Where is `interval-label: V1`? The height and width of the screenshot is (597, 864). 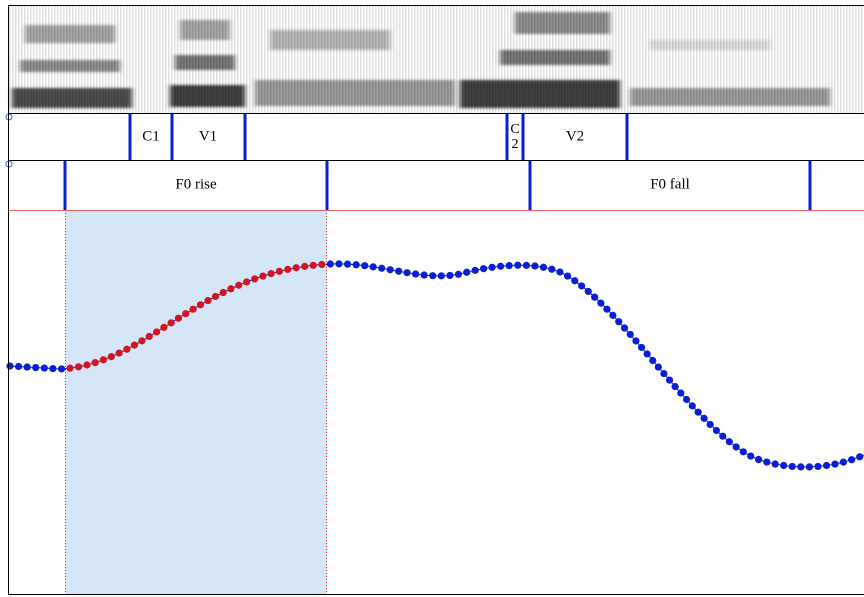 interval-label: V1 is located at coordinates (208, 136).